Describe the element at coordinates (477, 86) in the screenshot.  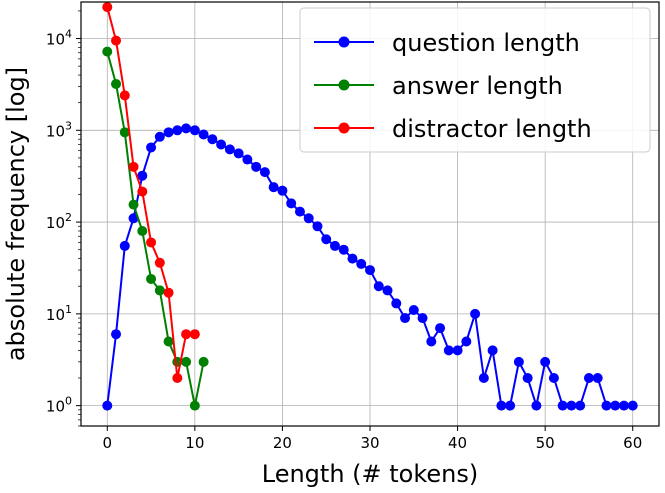
I see `legend-label: answer length` at that location.